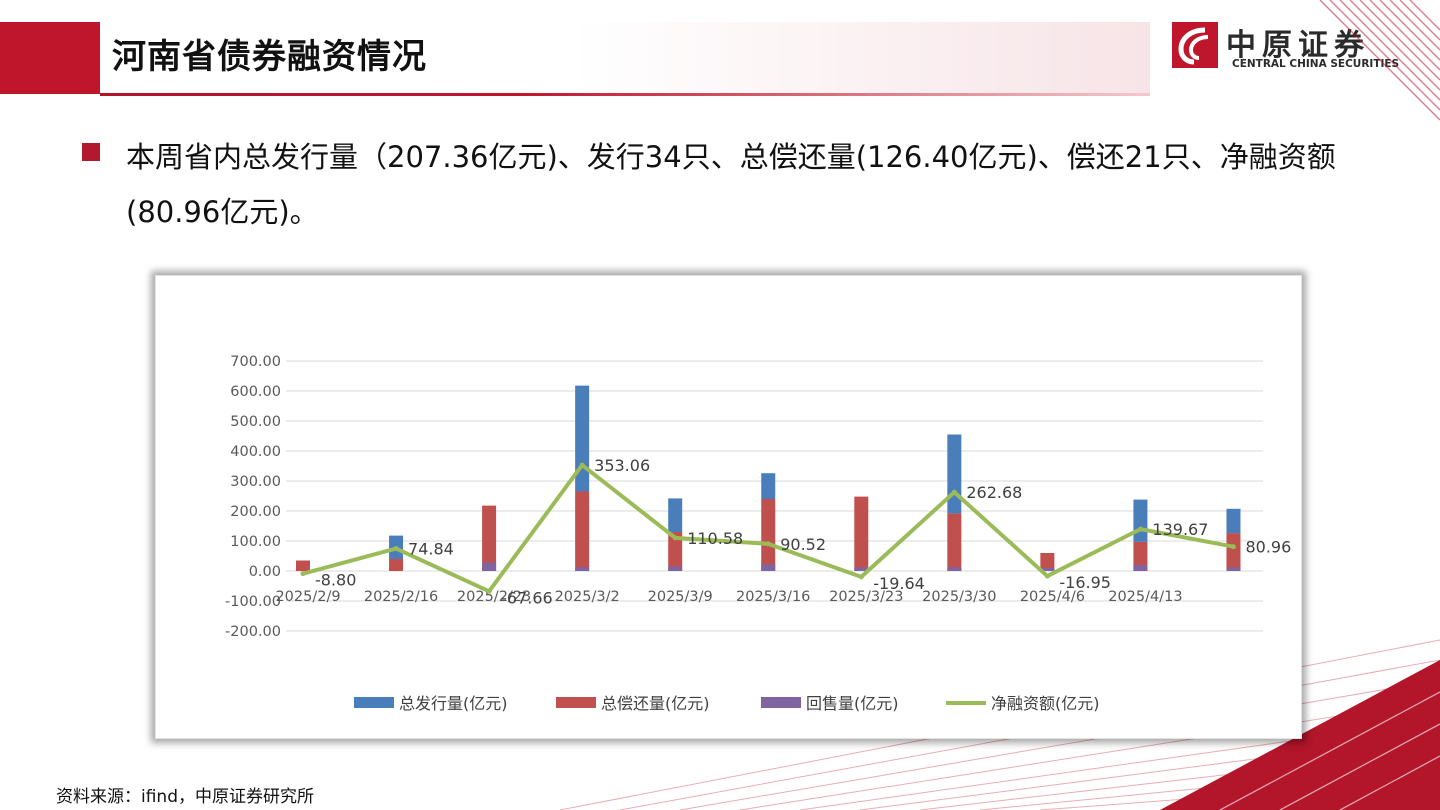  Describe the element at coordinates (994, 492) in the screenshot. I see `data-label: 262.68` at that location.